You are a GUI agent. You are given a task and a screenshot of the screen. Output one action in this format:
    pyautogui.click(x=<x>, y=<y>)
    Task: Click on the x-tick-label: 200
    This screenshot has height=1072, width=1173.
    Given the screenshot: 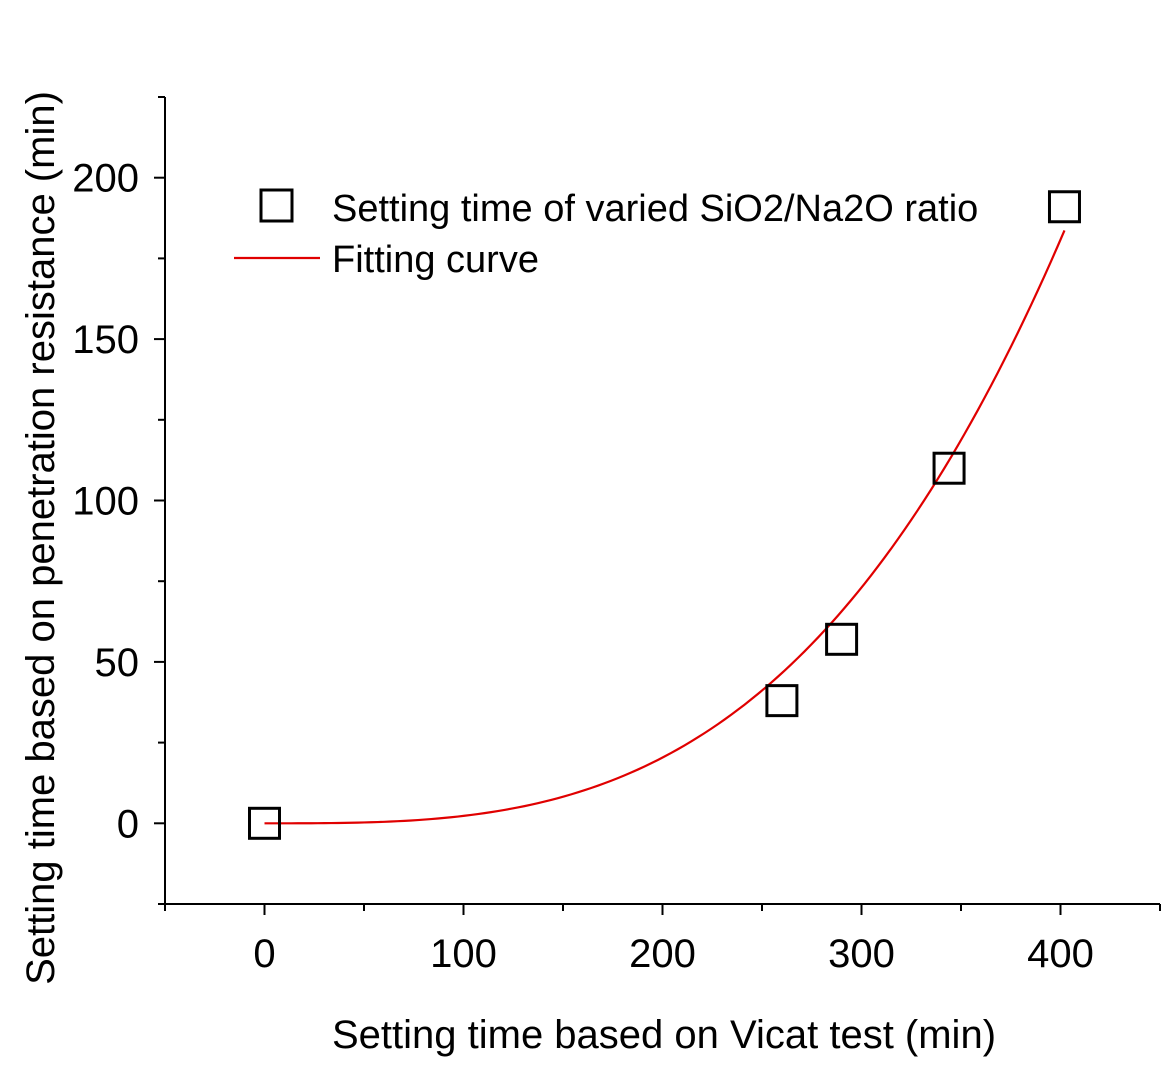 What is the action you would take?
    pyautogui.click(x=662, y=954)
    